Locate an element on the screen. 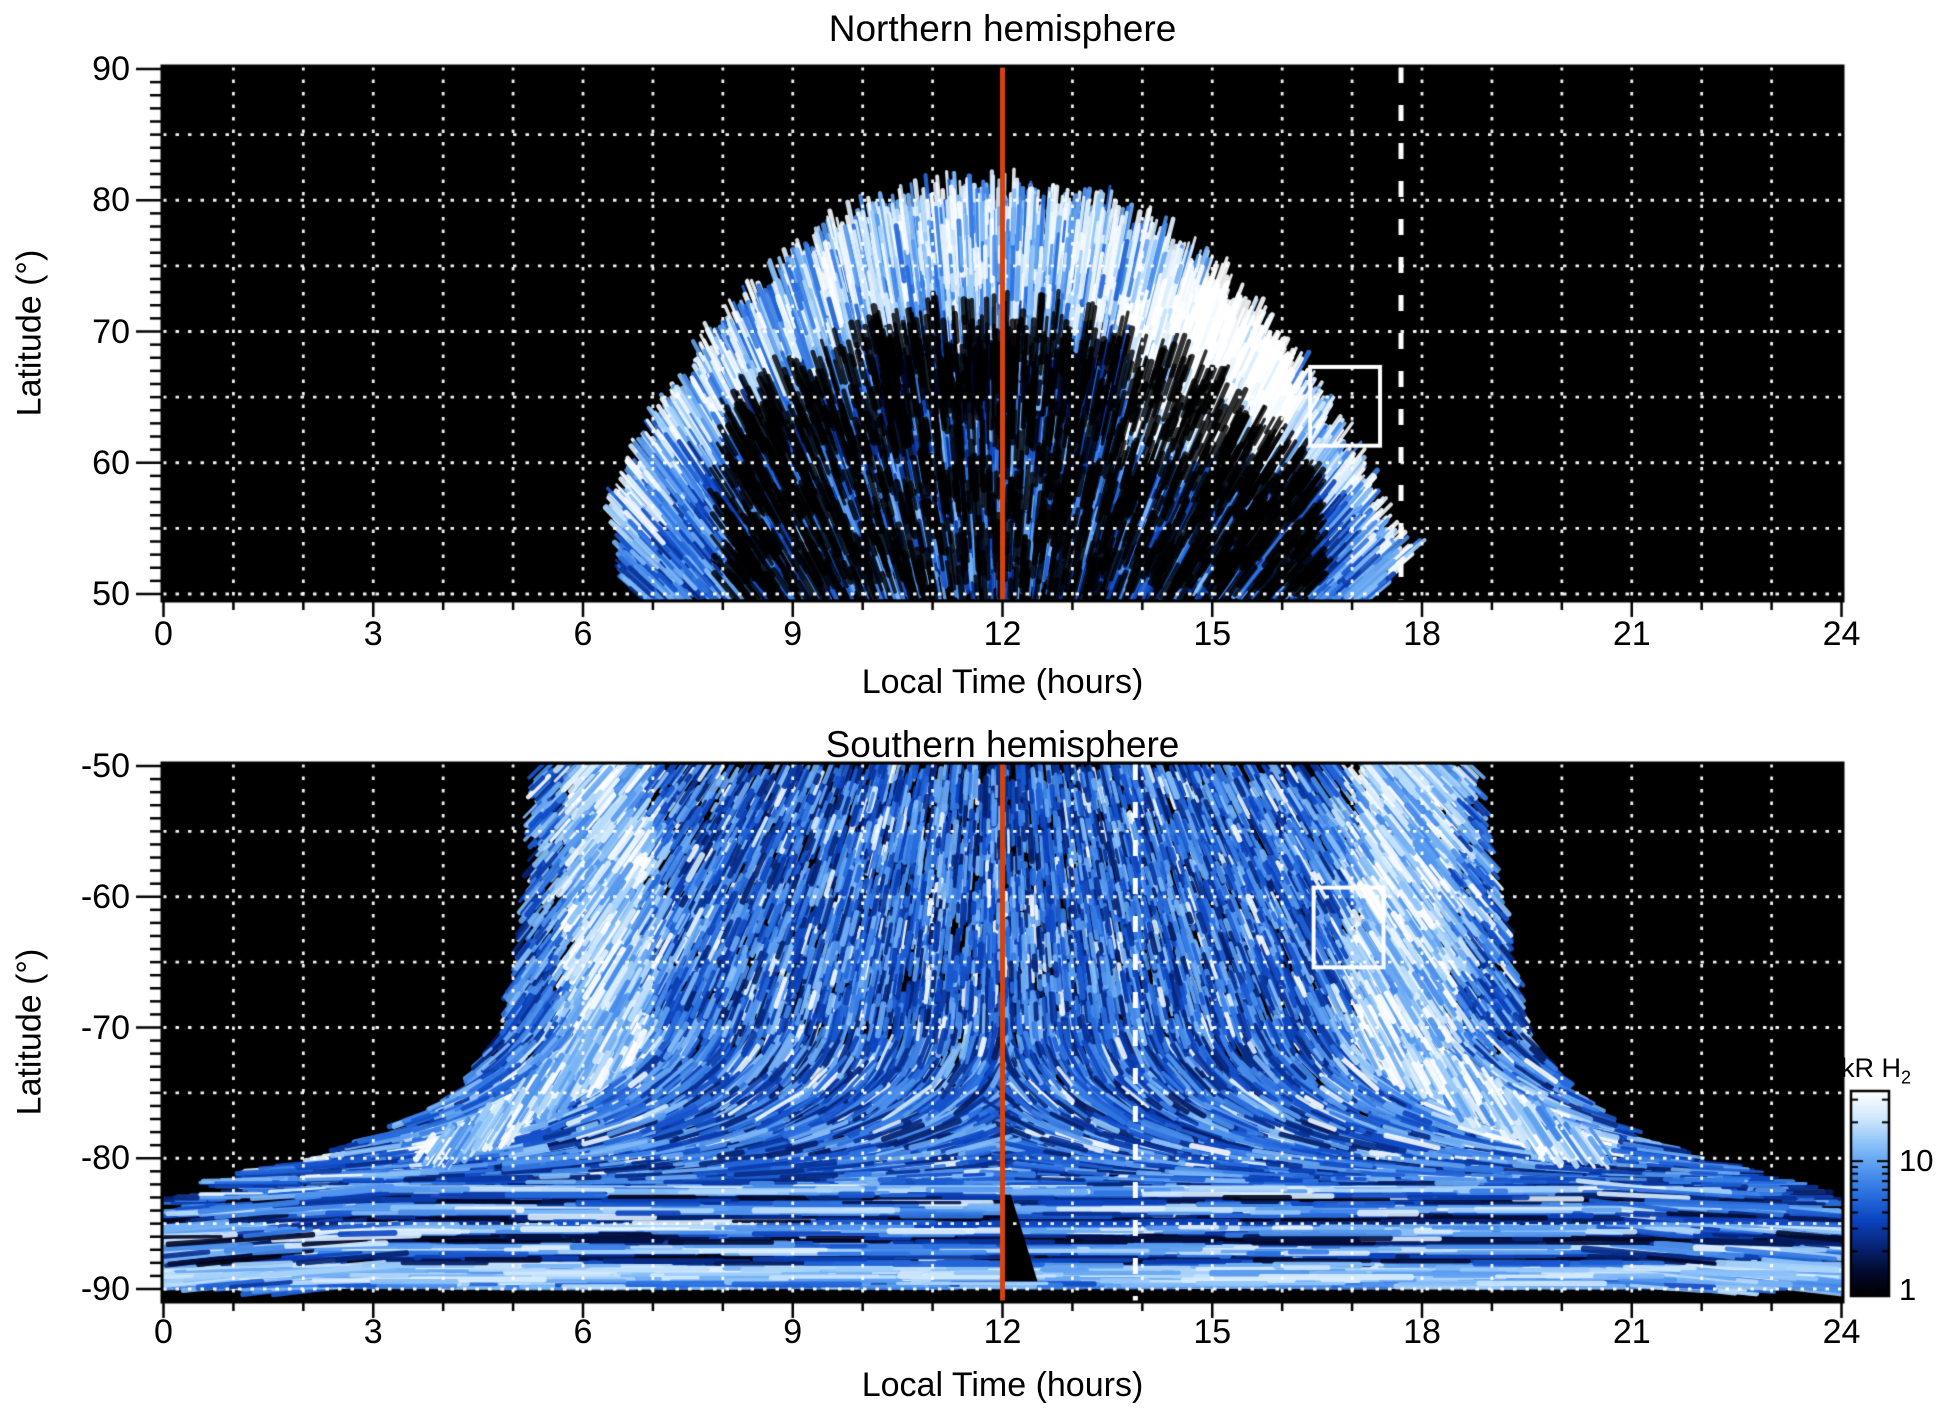  south-x-tick-label: 21 is located at coordinates (1631, 1332).